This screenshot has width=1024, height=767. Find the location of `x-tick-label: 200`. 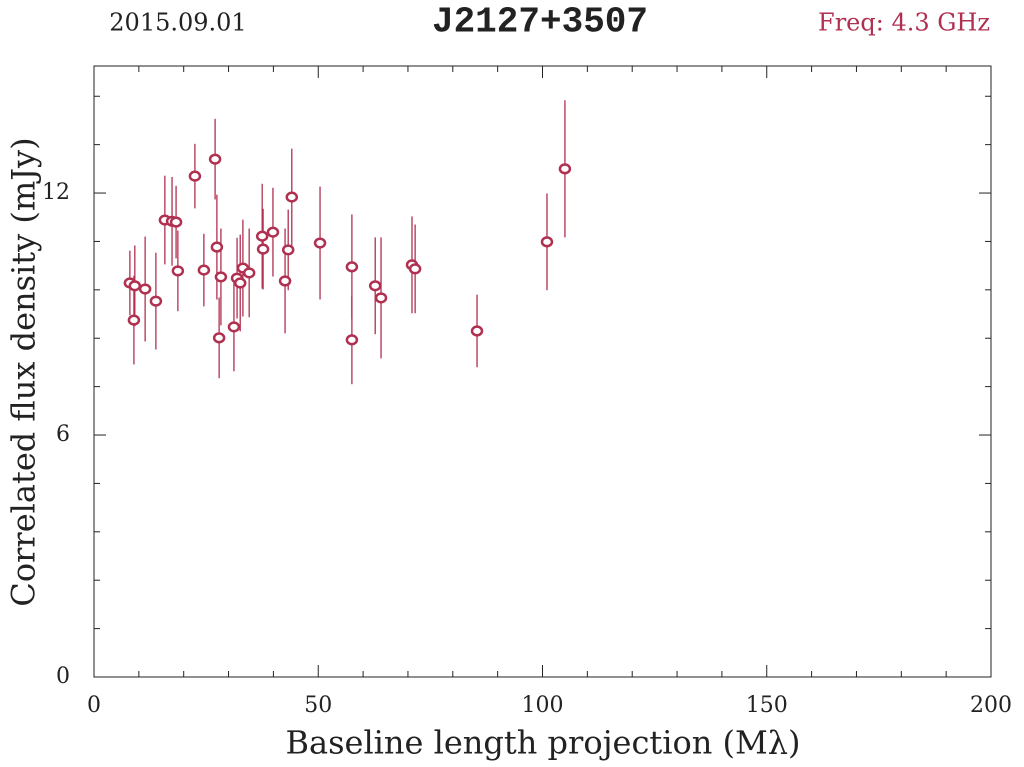

x-tick-label: 200 is located at coordinates (991, 705).